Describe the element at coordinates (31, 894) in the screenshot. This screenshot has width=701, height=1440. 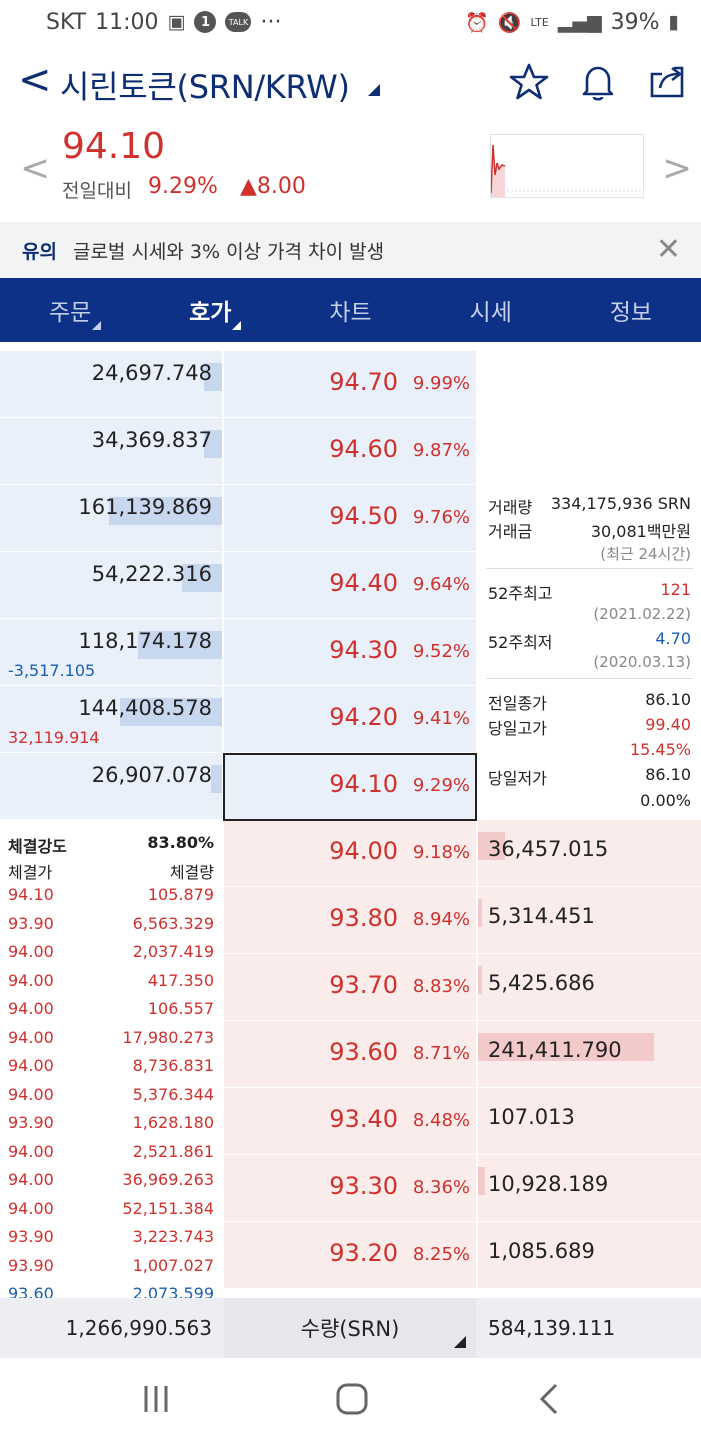
I see `trade-price: 94.10` at that location.